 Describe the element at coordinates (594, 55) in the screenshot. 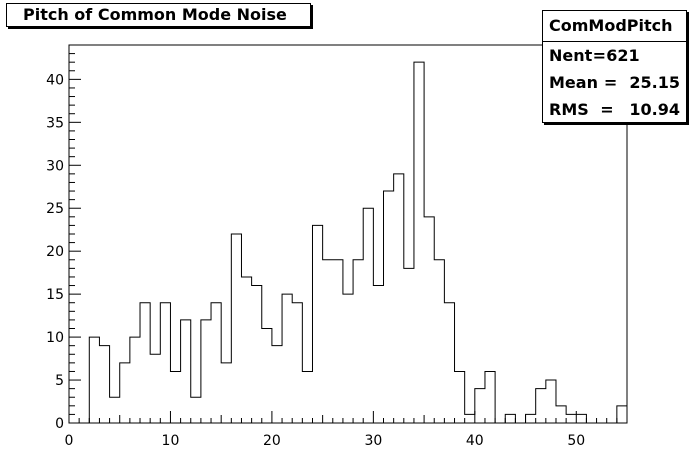

I see `stats-row-entries: Nent=621` at that location.